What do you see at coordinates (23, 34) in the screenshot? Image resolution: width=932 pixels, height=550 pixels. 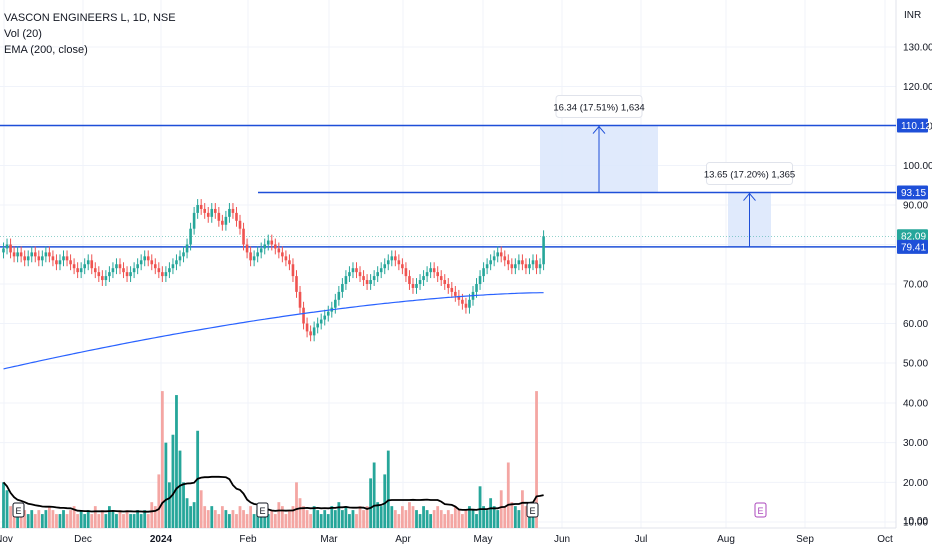 I see `volume-indicator-label: Vol (20)` at bounding box center [23, 34].